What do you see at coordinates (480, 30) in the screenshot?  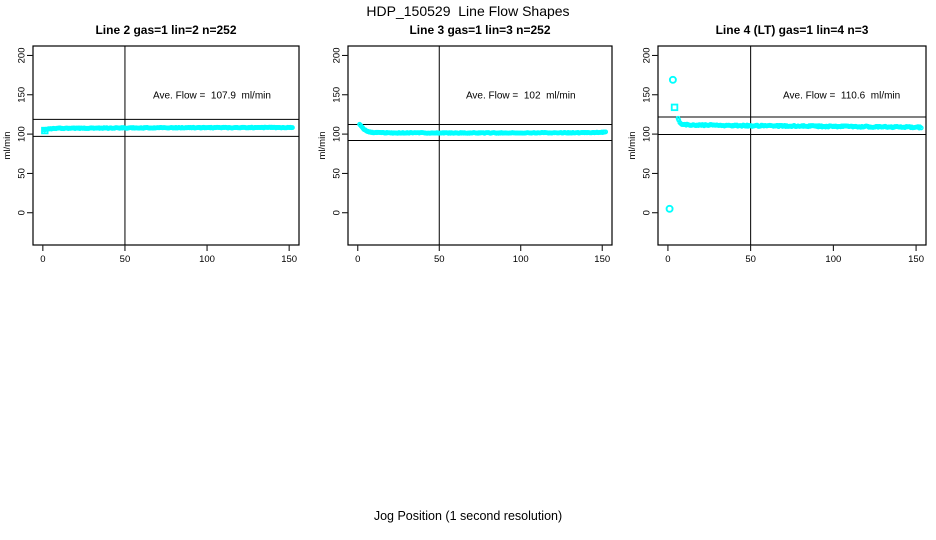 I see `panel-title: Line 3 gas=1 lin=3 n=252` at bounding box center [480, 30].